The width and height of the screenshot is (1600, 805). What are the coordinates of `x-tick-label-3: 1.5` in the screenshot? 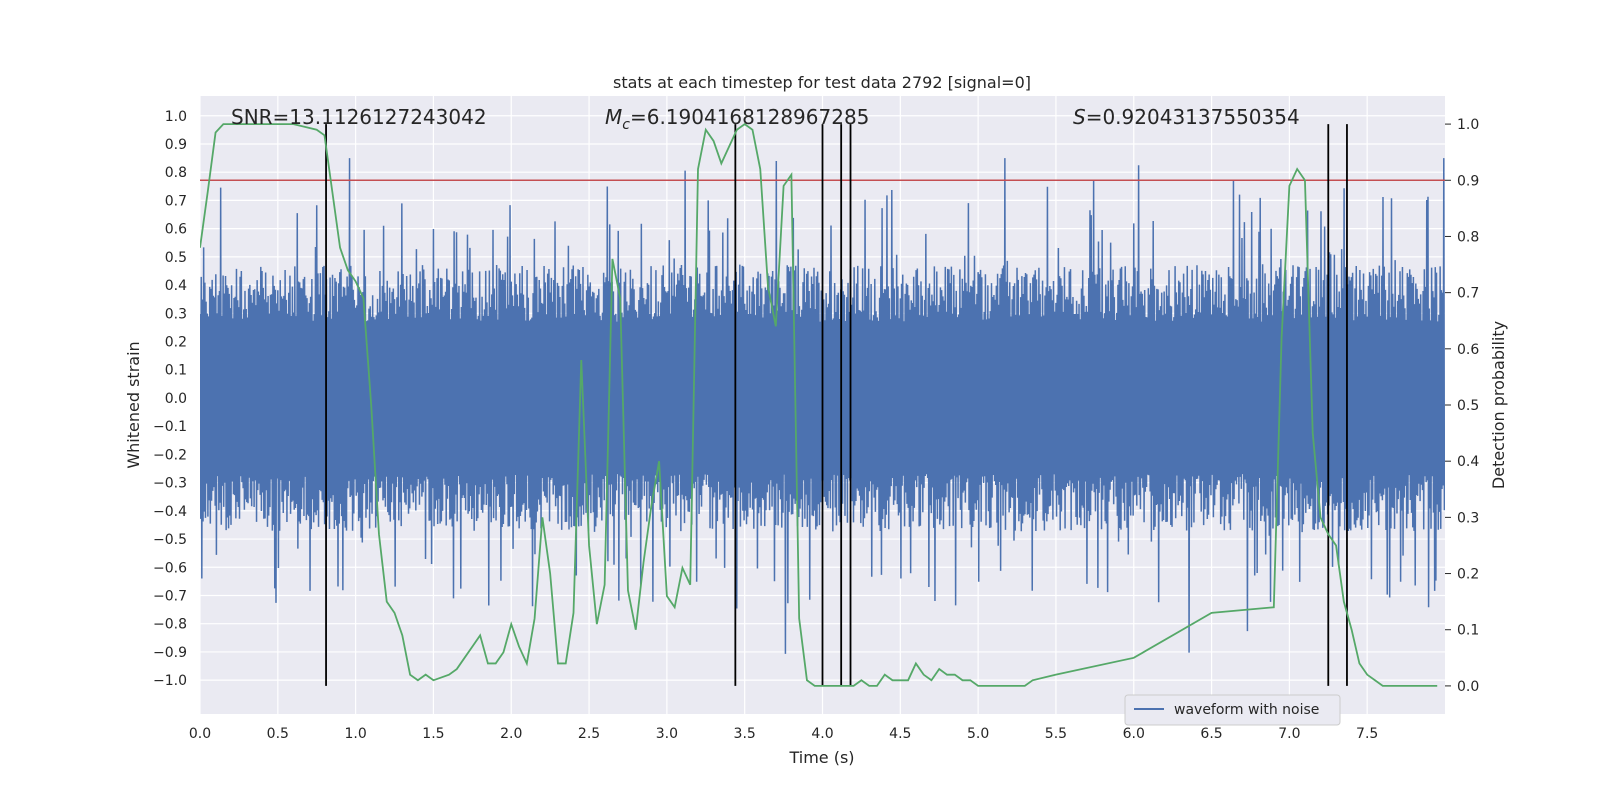 It's located at (433, 734).